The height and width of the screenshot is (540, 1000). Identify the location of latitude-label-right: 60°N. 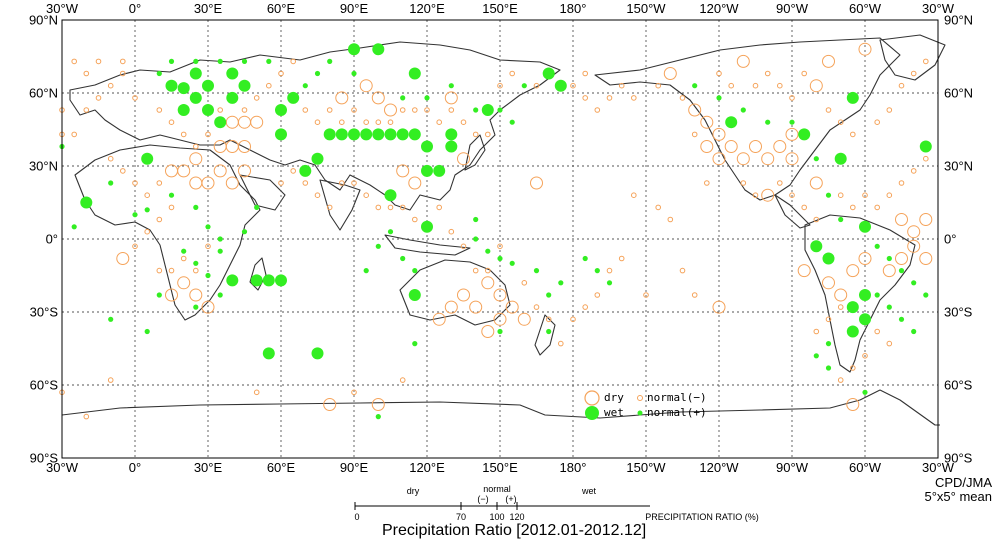
(959, 93).